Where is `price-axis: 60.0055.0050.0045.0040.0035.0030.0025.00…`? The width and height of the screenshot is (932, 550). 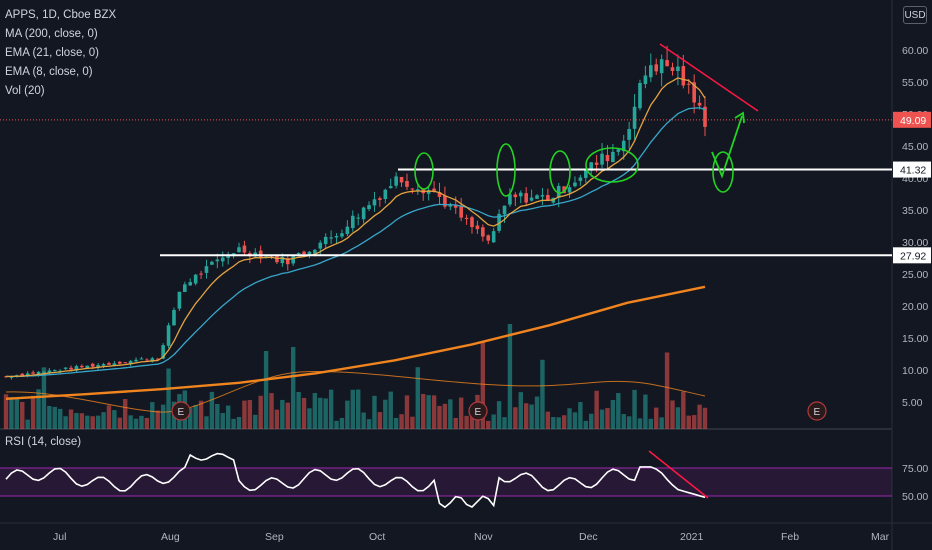
price-axis: 60.0055.0050.0045.0040.0035.0030.0025.00… is located at coordinates (912, 227).